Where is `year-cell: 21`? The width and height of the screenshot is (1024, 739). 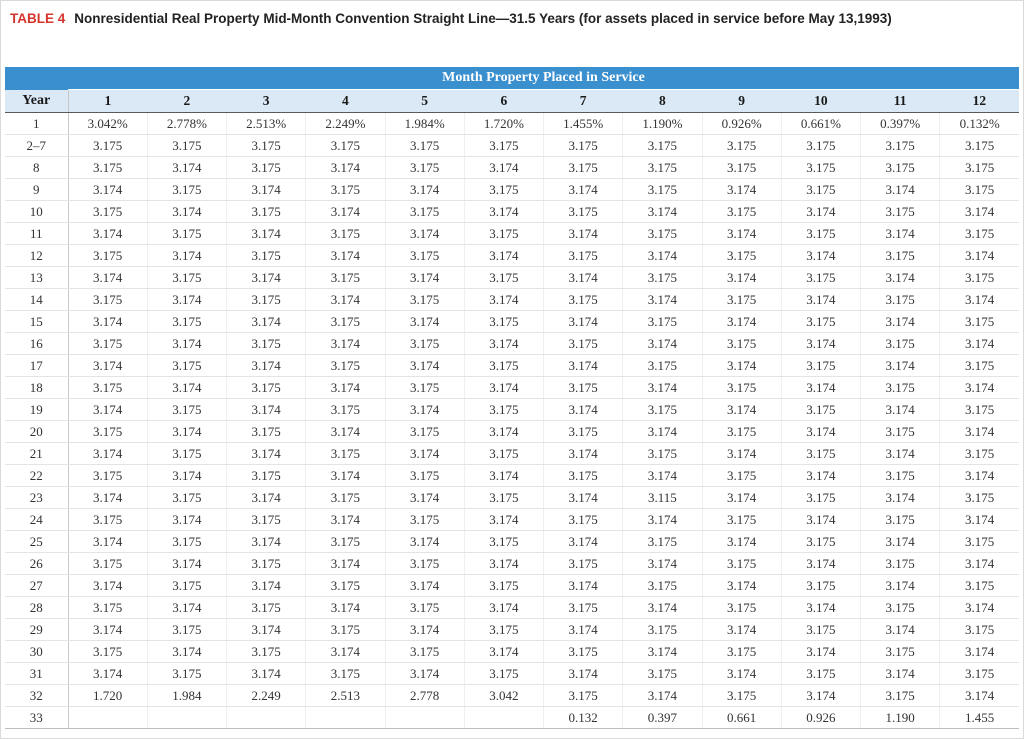
year-cell: 21 is located at coordinates (37, 453).